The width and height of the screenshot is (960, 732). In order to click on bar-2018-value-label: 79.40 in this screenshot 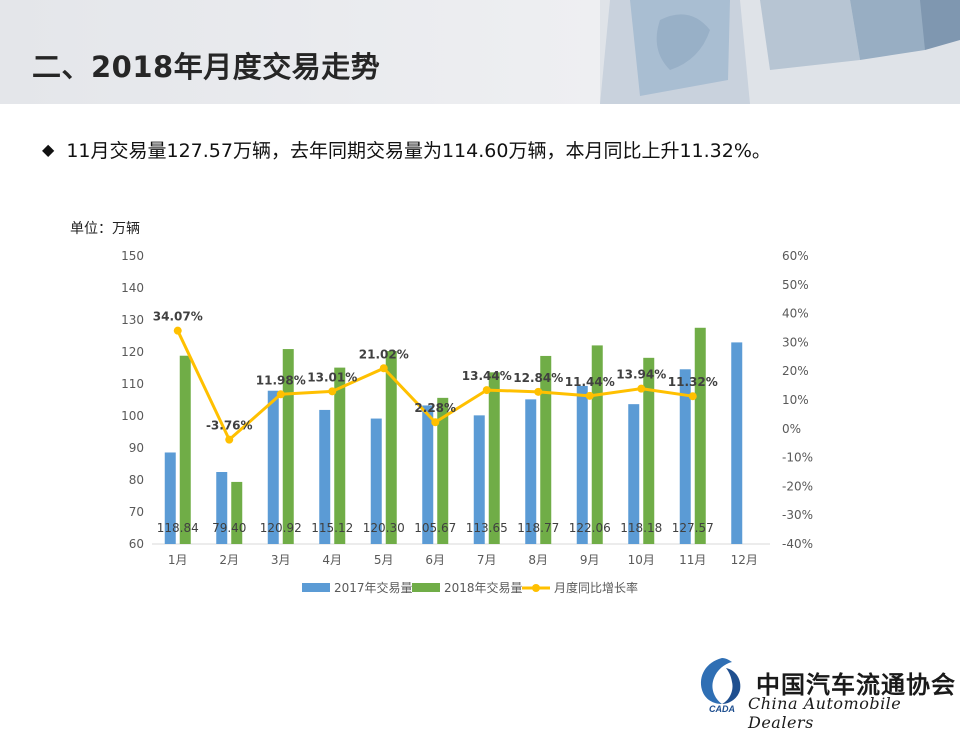, I will do `click(229, 528)`.